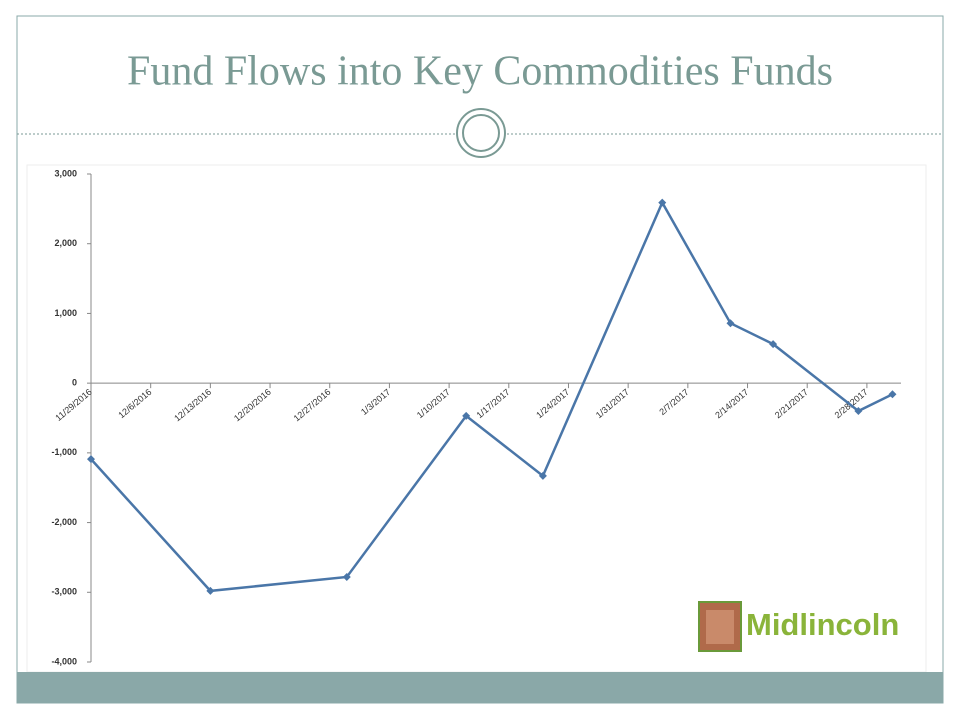 The width and height of the screenshot is (960, 725). I want to click on y-tick-label: -4,000, so click(64, 661).